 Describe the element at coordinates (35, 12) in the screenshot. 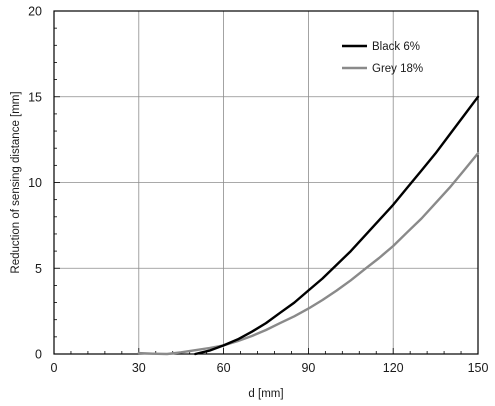

I see `y-tick-label: 20` at that location.